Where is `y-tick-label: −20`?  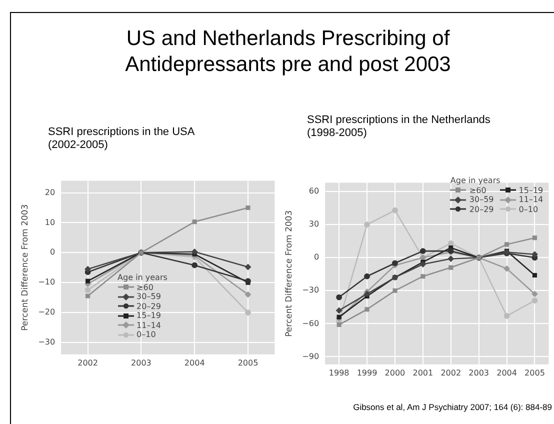 y-tick-label: −20 is located at coordinates (47, 312).